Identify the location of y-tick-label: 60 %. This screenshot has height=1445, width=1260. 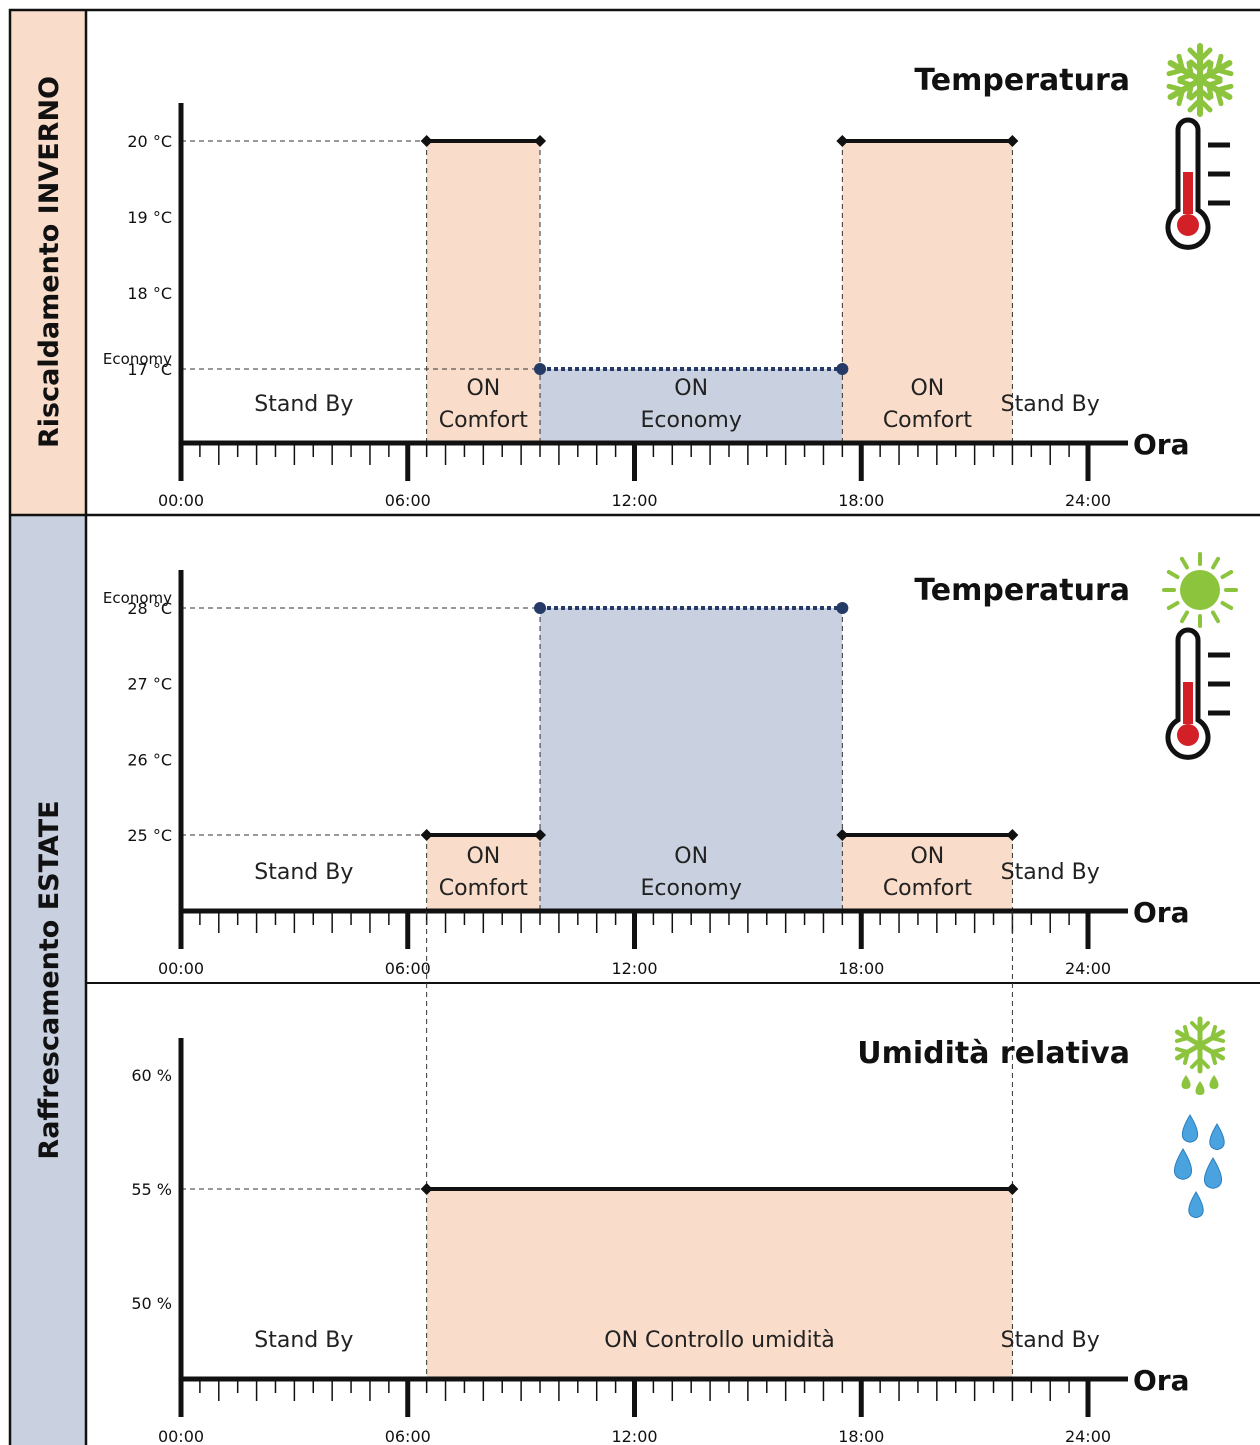
(151, 1075).